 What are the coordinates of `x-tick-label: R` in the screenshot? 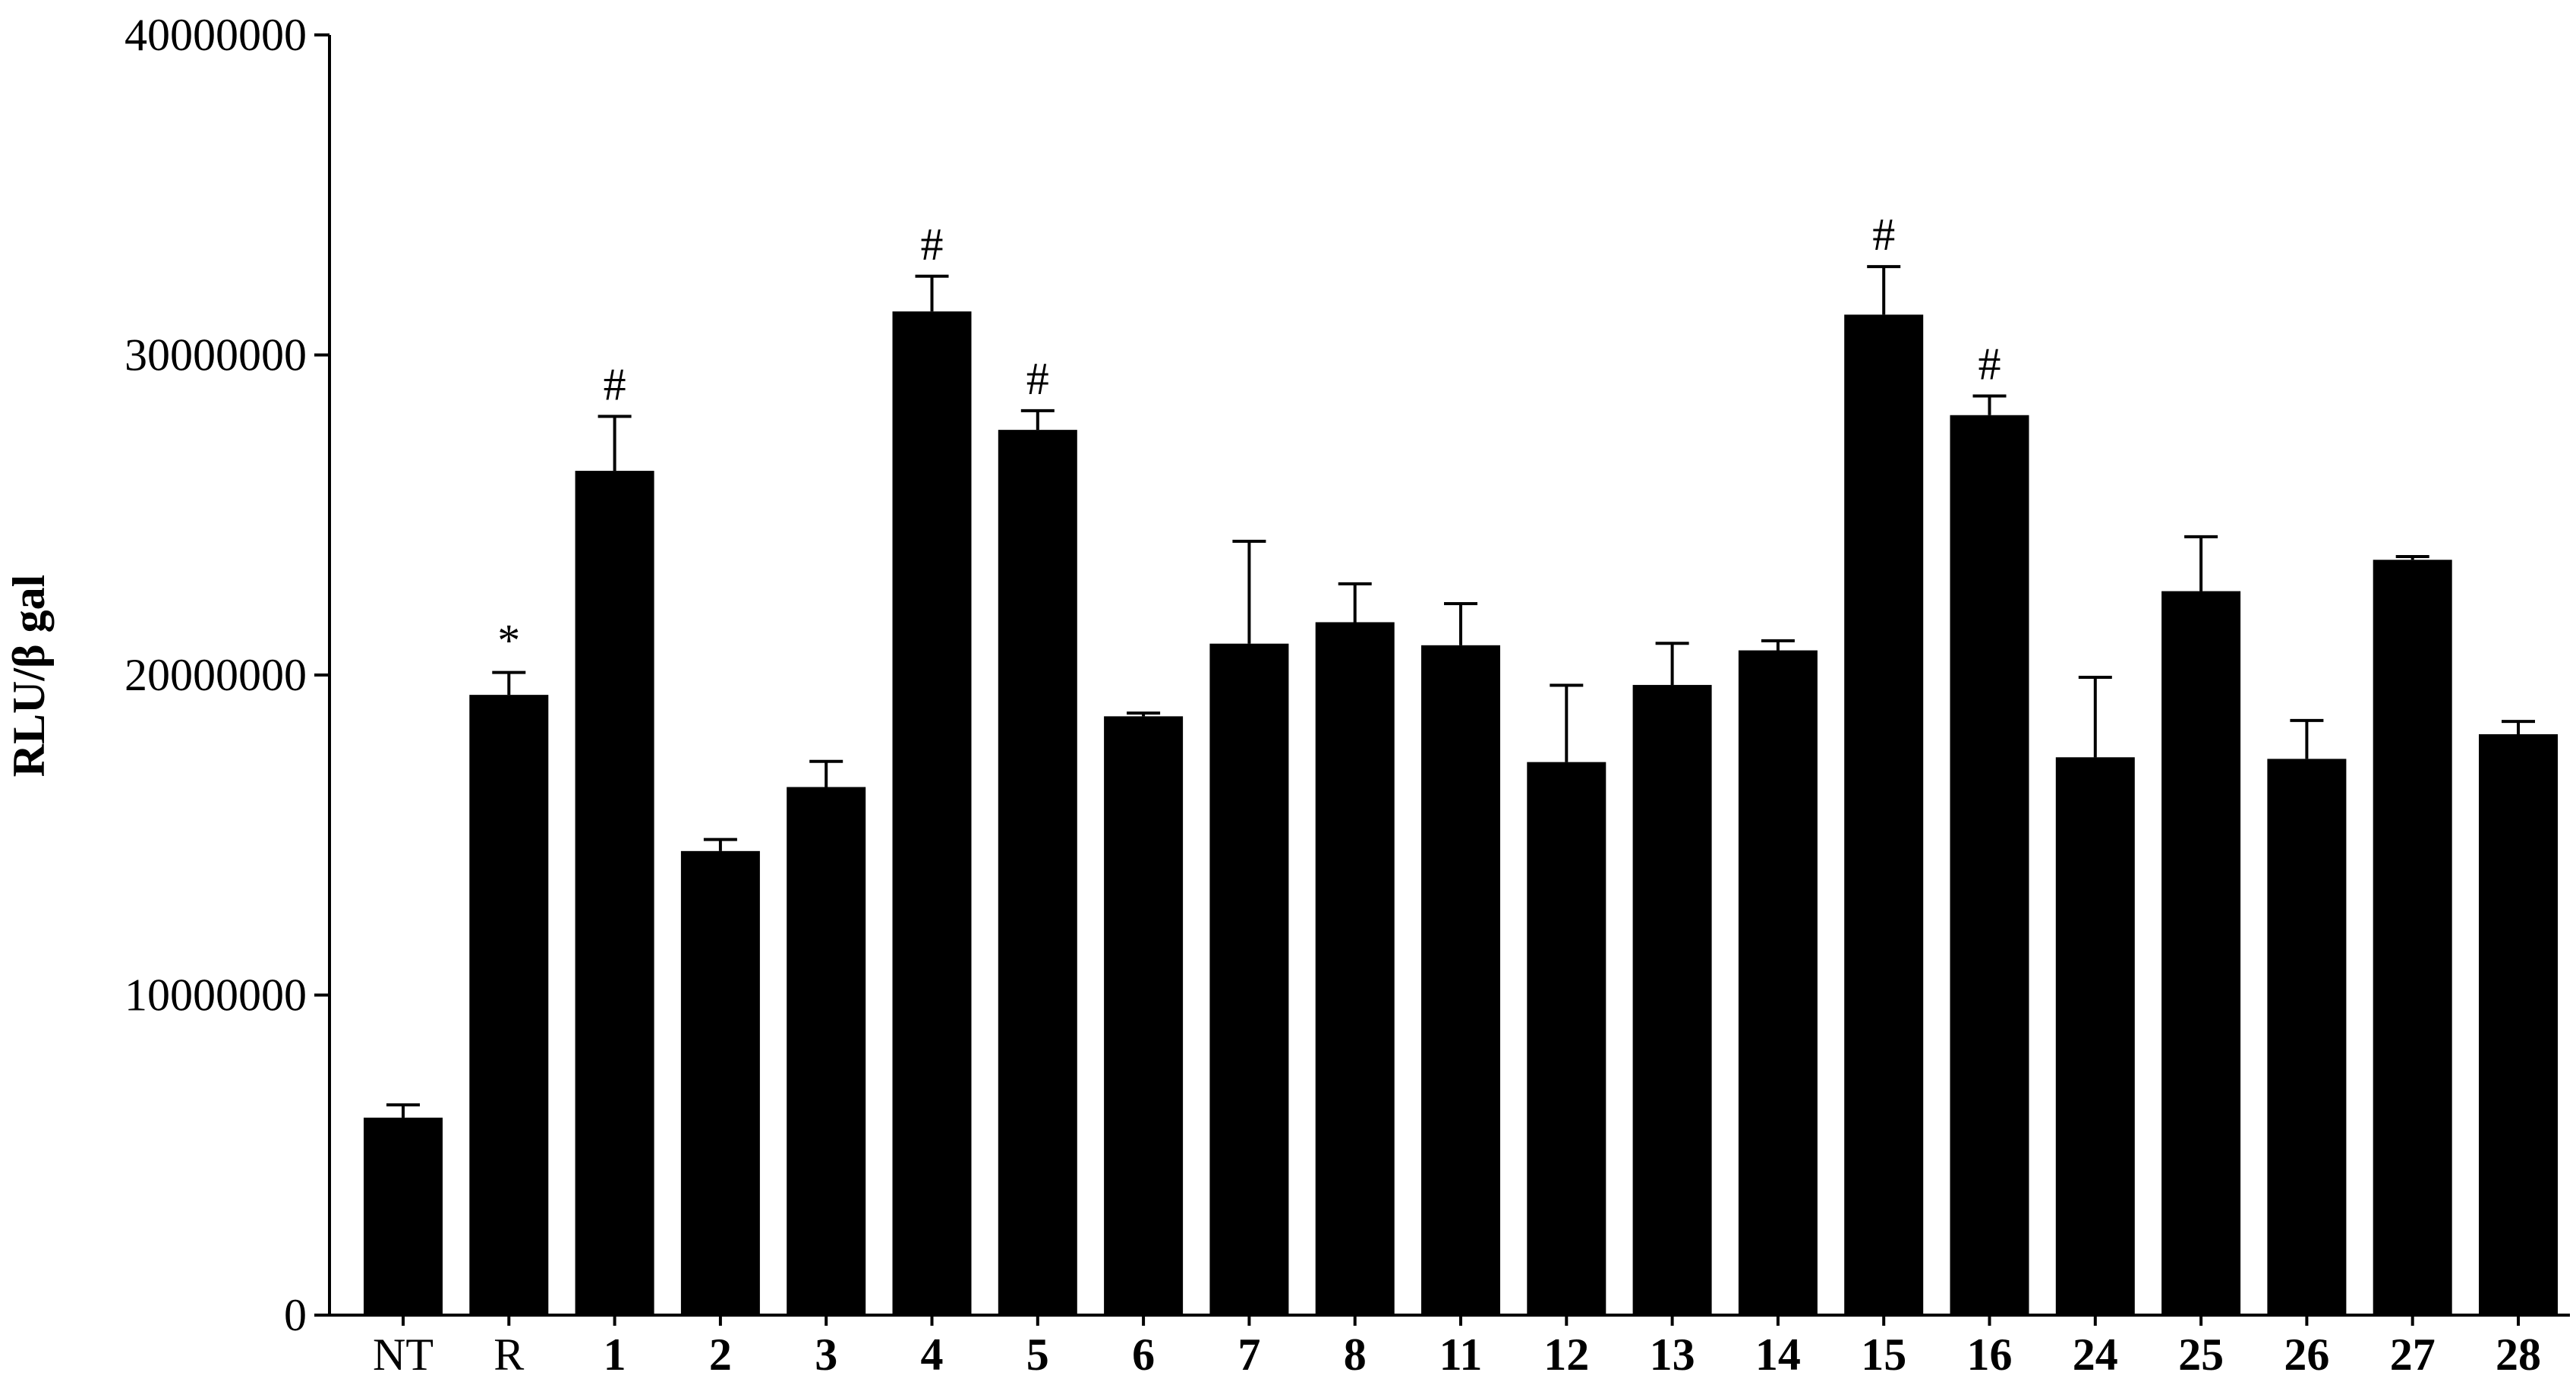 It's located at (508, 1355).